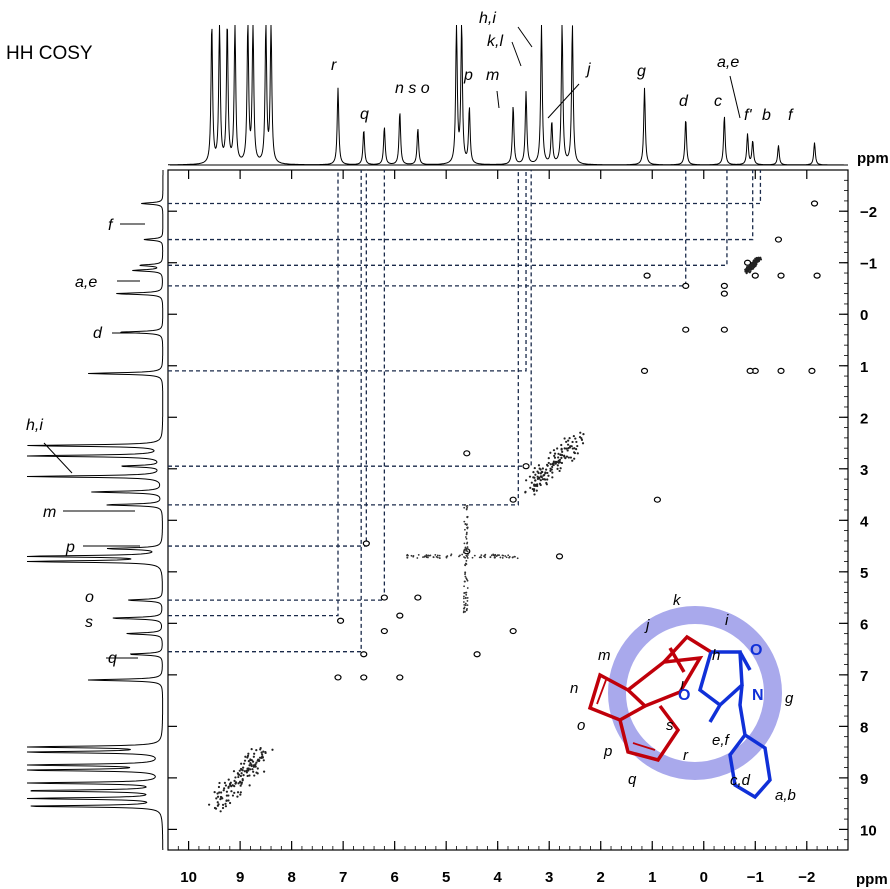 Image resolution: width=890 pixels, height=889 pixels. Describe the element at coordinates (868, 830) in the screenshot. I see `y-tick-label: 10` at that location.